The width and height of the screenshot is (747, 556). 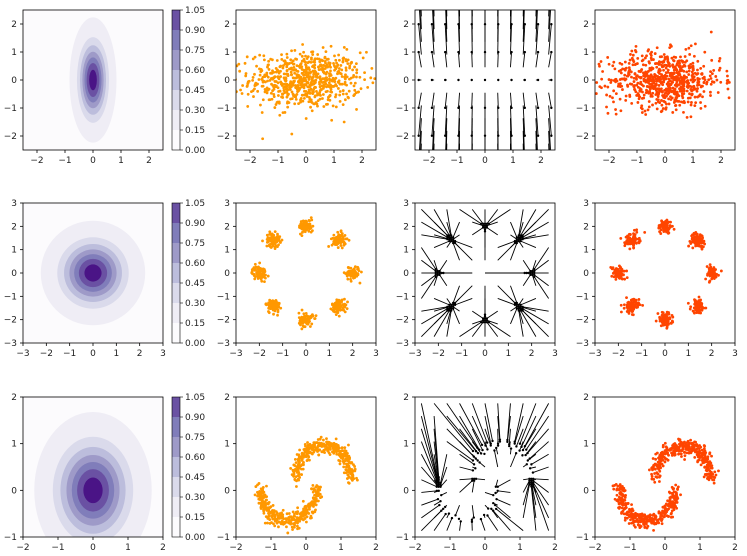 I want to click on y-tick-label: 1, so click(x=14, y=445).